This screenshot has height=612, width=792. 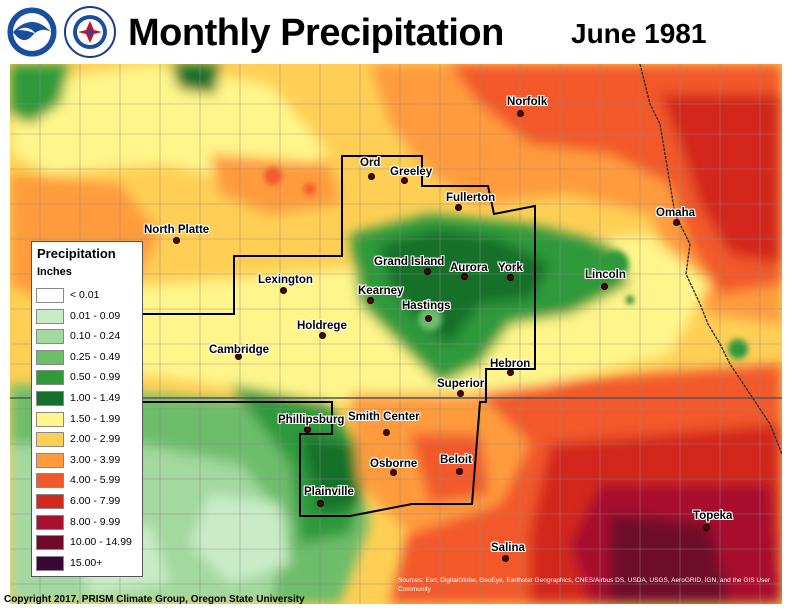 I want to click on city-label: Hastings, so click(x=426, y=306).